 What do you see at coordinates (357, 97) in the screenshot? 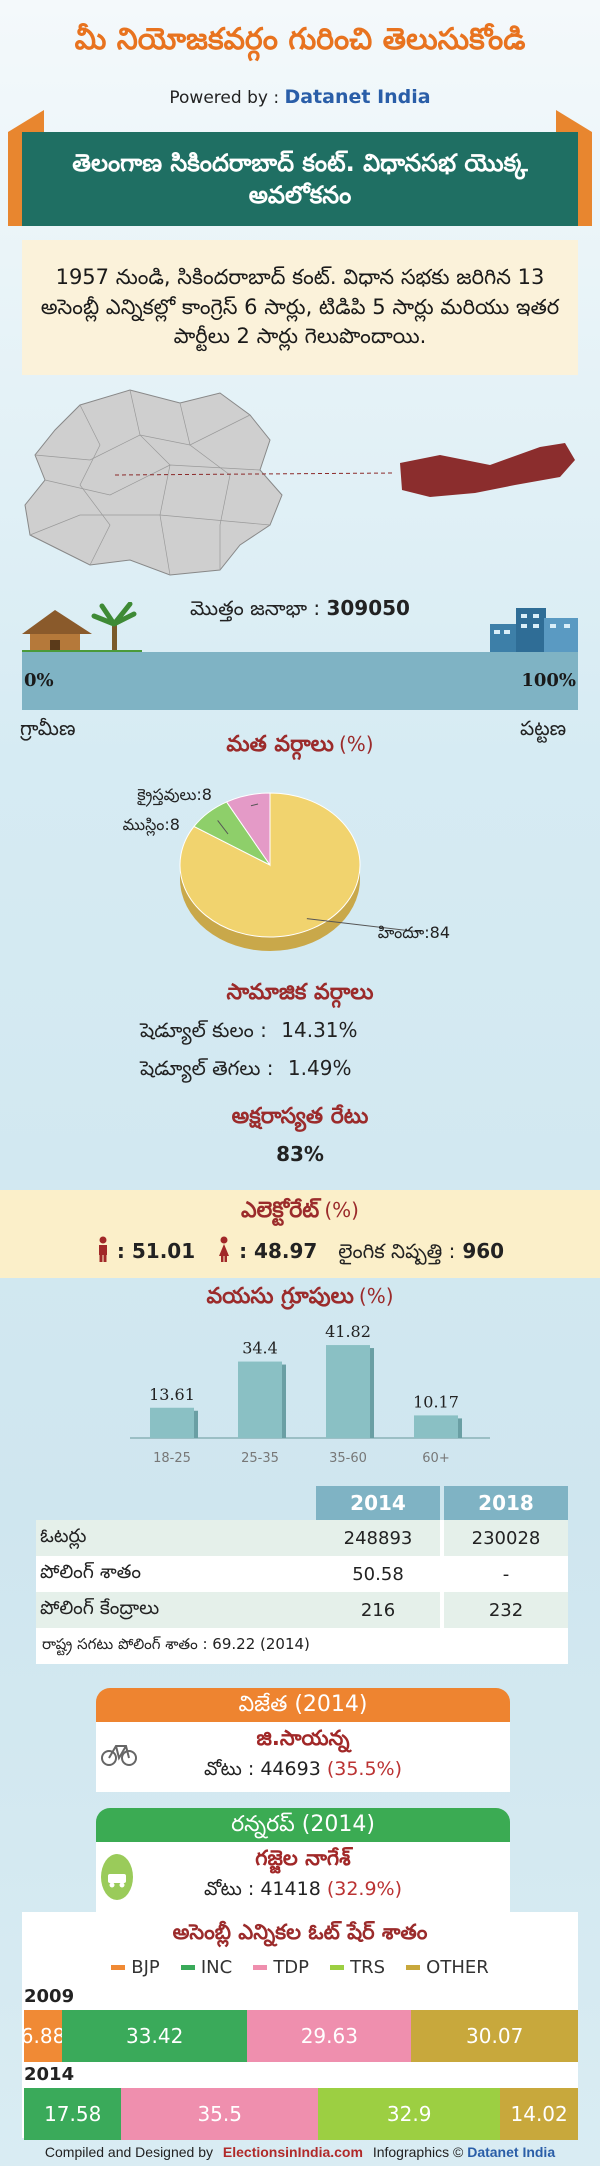
I see `powered-by-brand: Datanet India` at bounding box center [357, 97].